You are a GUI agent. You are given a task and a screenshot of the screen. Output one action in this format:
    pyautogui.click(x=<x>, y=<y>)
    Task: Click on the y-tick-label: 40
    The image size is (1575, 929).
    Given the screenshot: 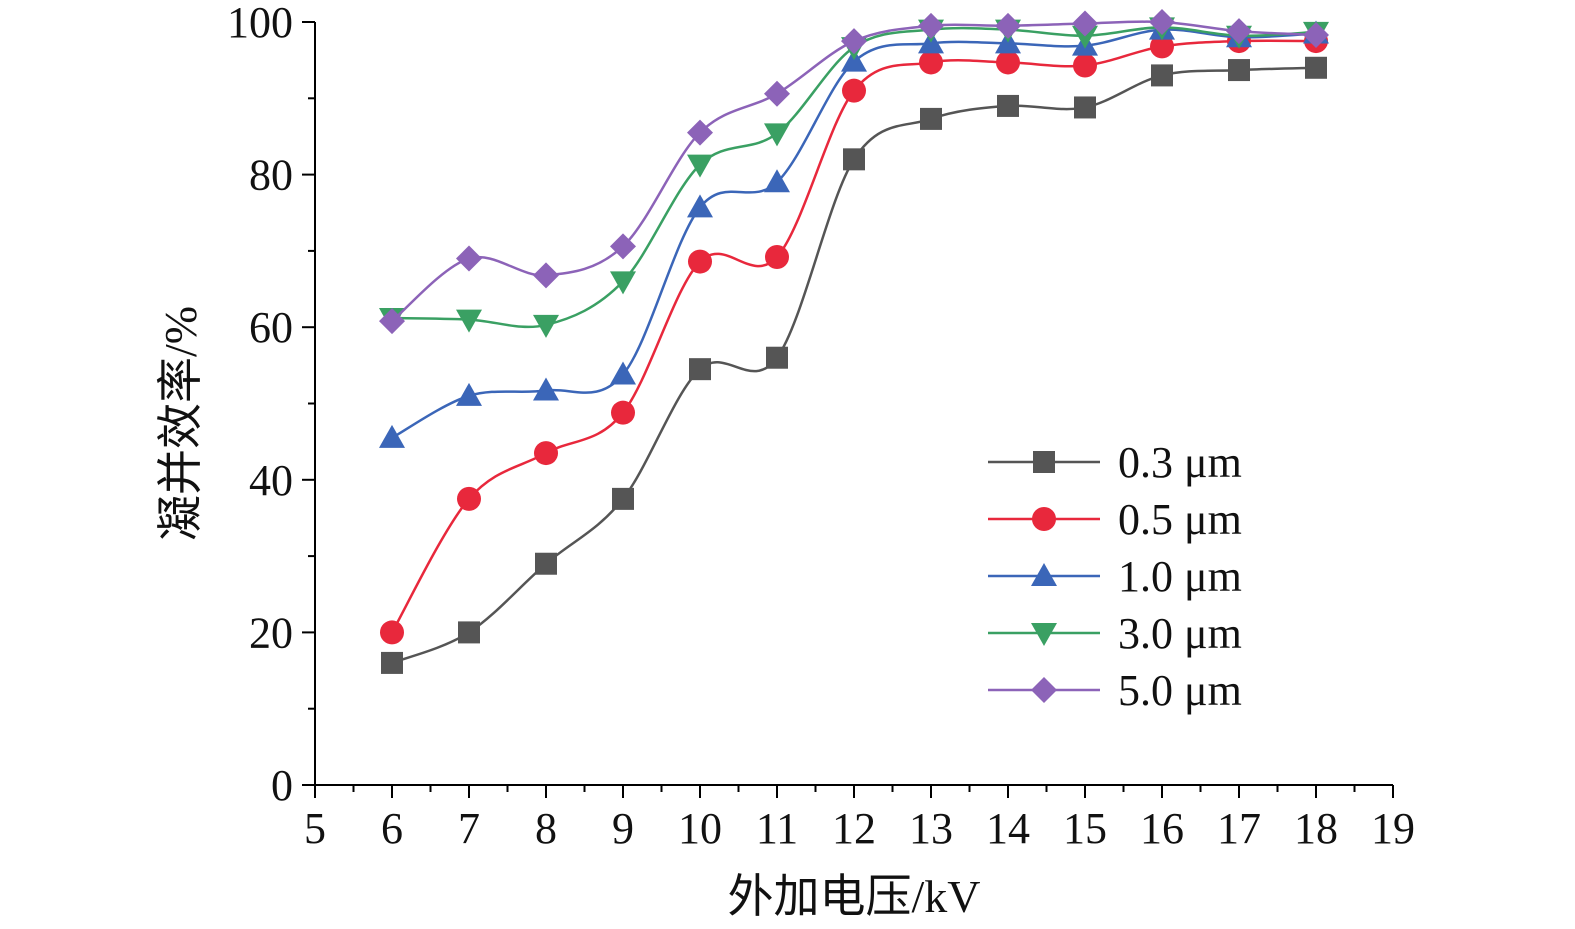 What is the action you would take?
    pyautogui.click(x=271, y=480)
    